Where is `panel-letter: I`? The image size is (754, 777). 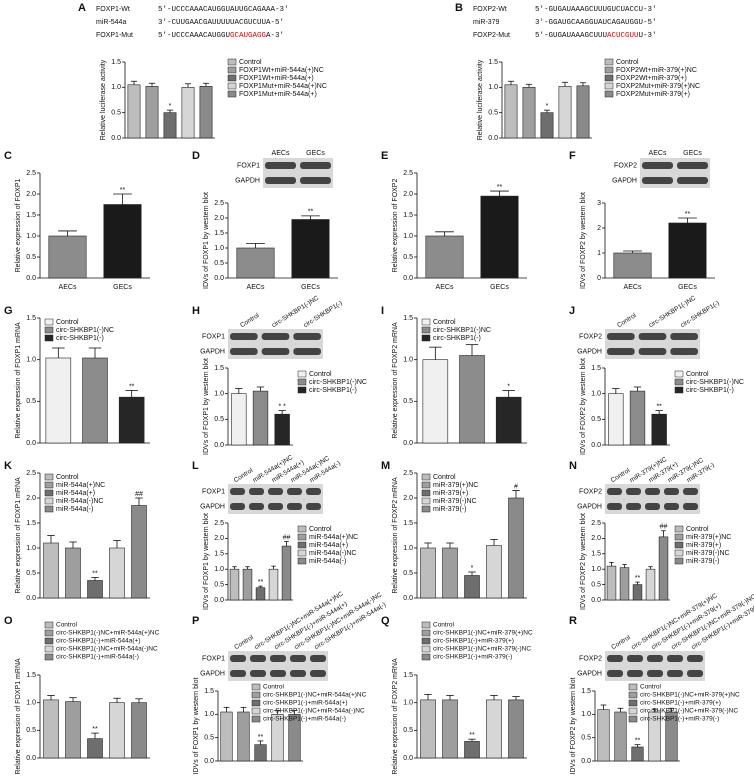
panel-letter: I is located at coordinates (382, 311).